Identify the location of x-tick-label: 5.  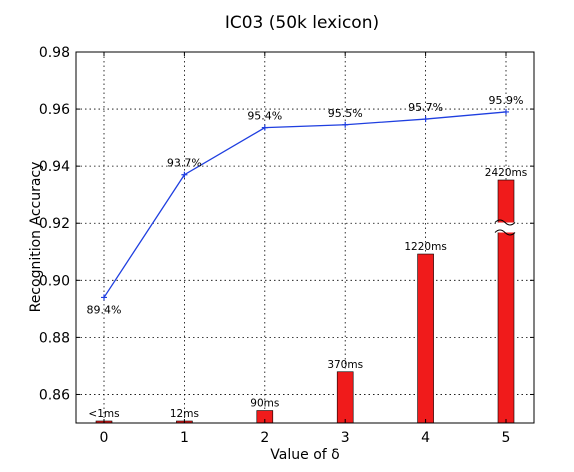
(506, 438).